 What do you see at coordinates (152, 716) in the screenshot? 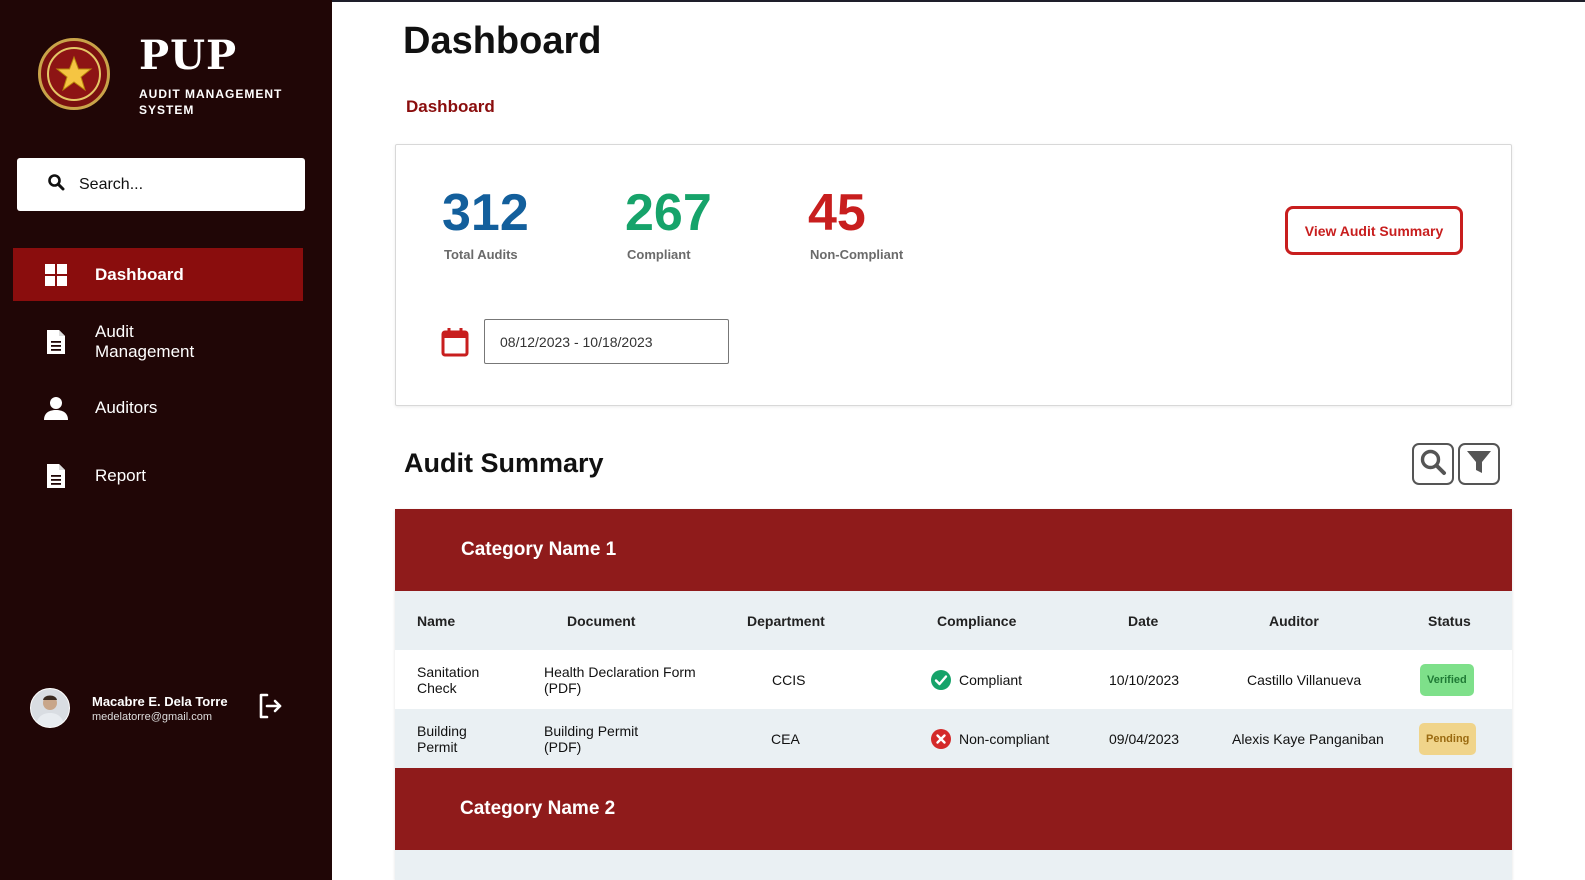
I see `user-email: medelatorre@gmail.com` at bounding box center [152, 716].